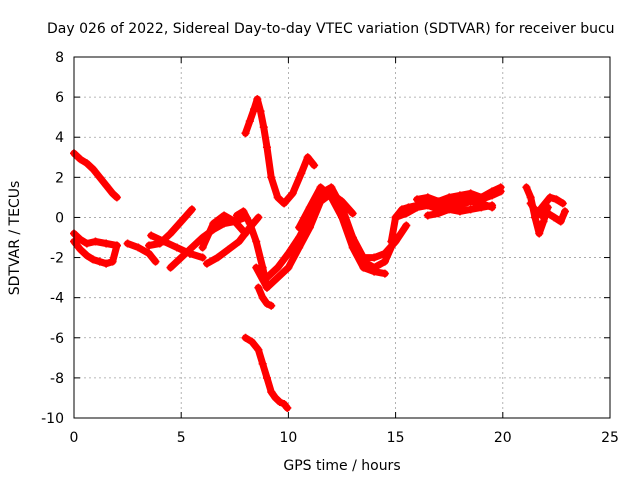 The image size is (640, 480). Describe the element at coordinates (288, 438) in the screenshot. I see `x-tick-label: 10` at that location.